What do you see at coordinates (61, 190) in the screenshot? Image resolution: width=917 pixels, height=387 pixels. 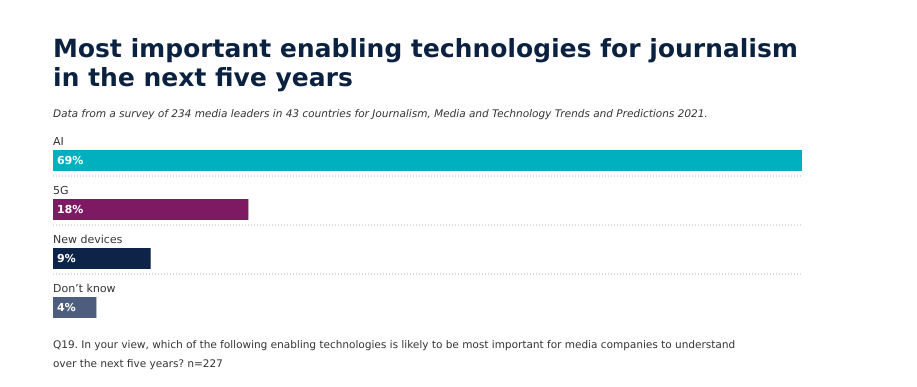 I see `y-tick-label: 5G` at bounding box center [61, 190].